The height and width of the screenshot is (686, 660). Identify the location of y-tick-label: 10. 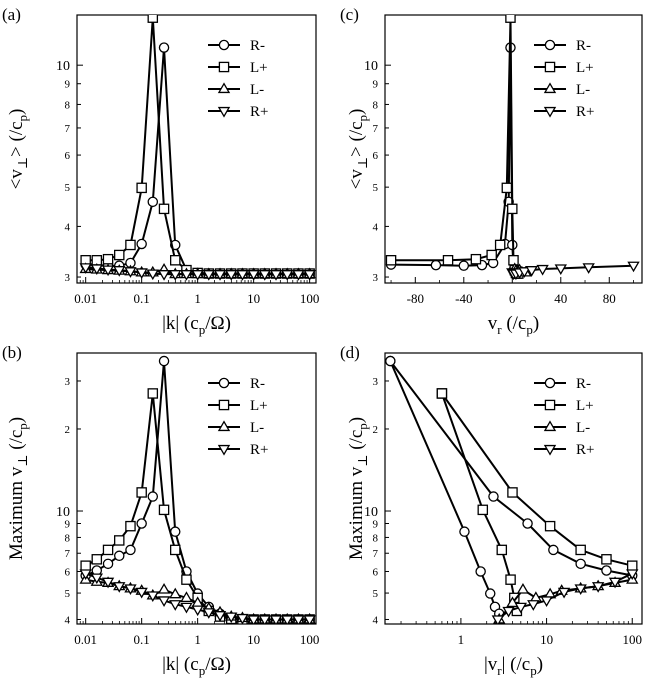
(63, 66).